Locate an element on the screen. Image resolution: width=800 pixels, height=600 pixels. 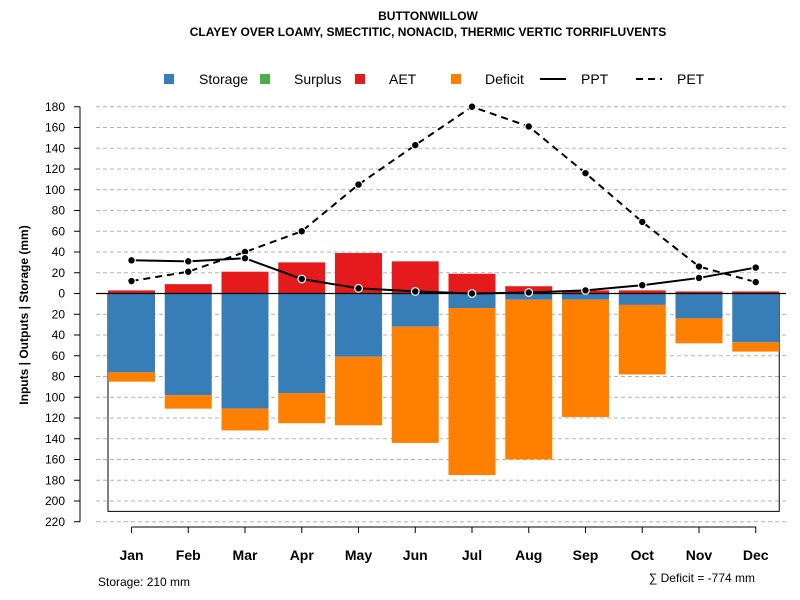
ppt-line is located at coordinates (443, 276).